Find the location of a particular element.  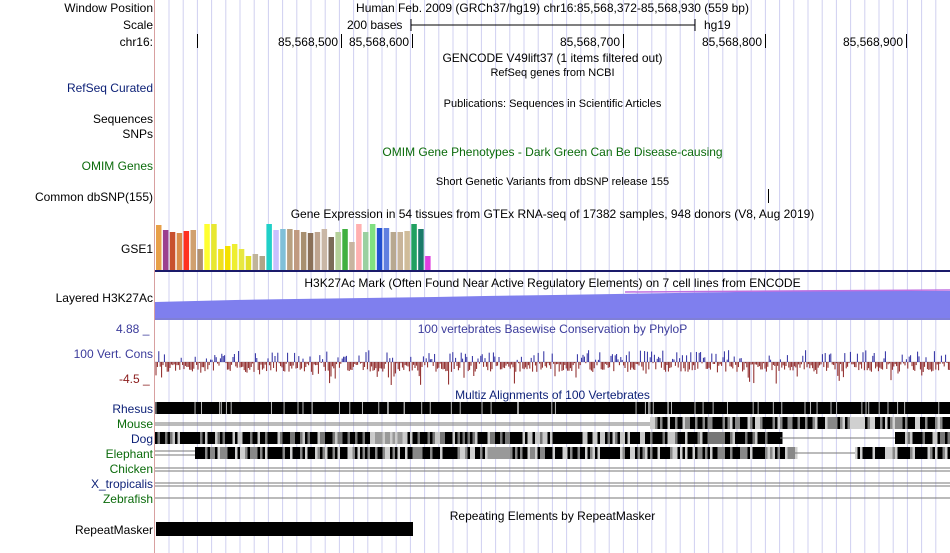

multiz-title: Multiz Alignments of 100 Vertebrates is located at coordinates (552, 395).